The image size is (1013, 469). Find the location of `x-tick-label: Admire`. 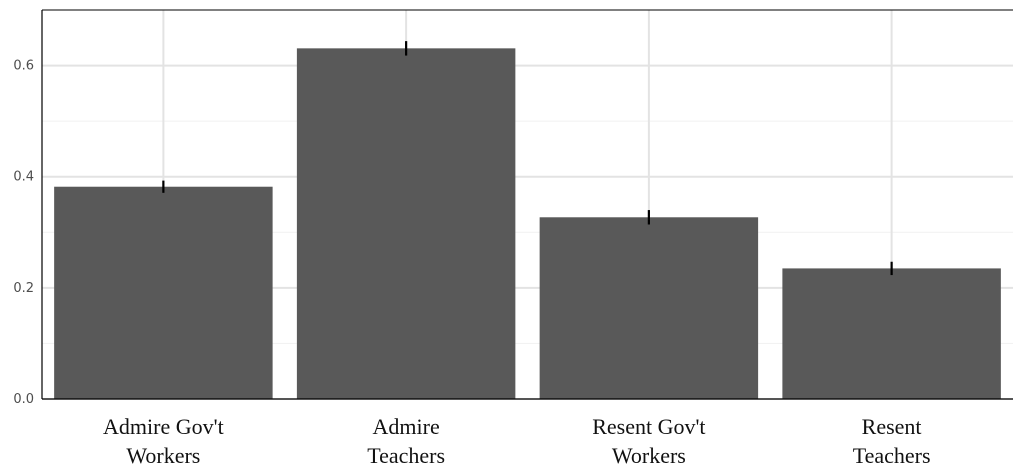

x-tick-label: Admire is located at coordinates (406, 426).